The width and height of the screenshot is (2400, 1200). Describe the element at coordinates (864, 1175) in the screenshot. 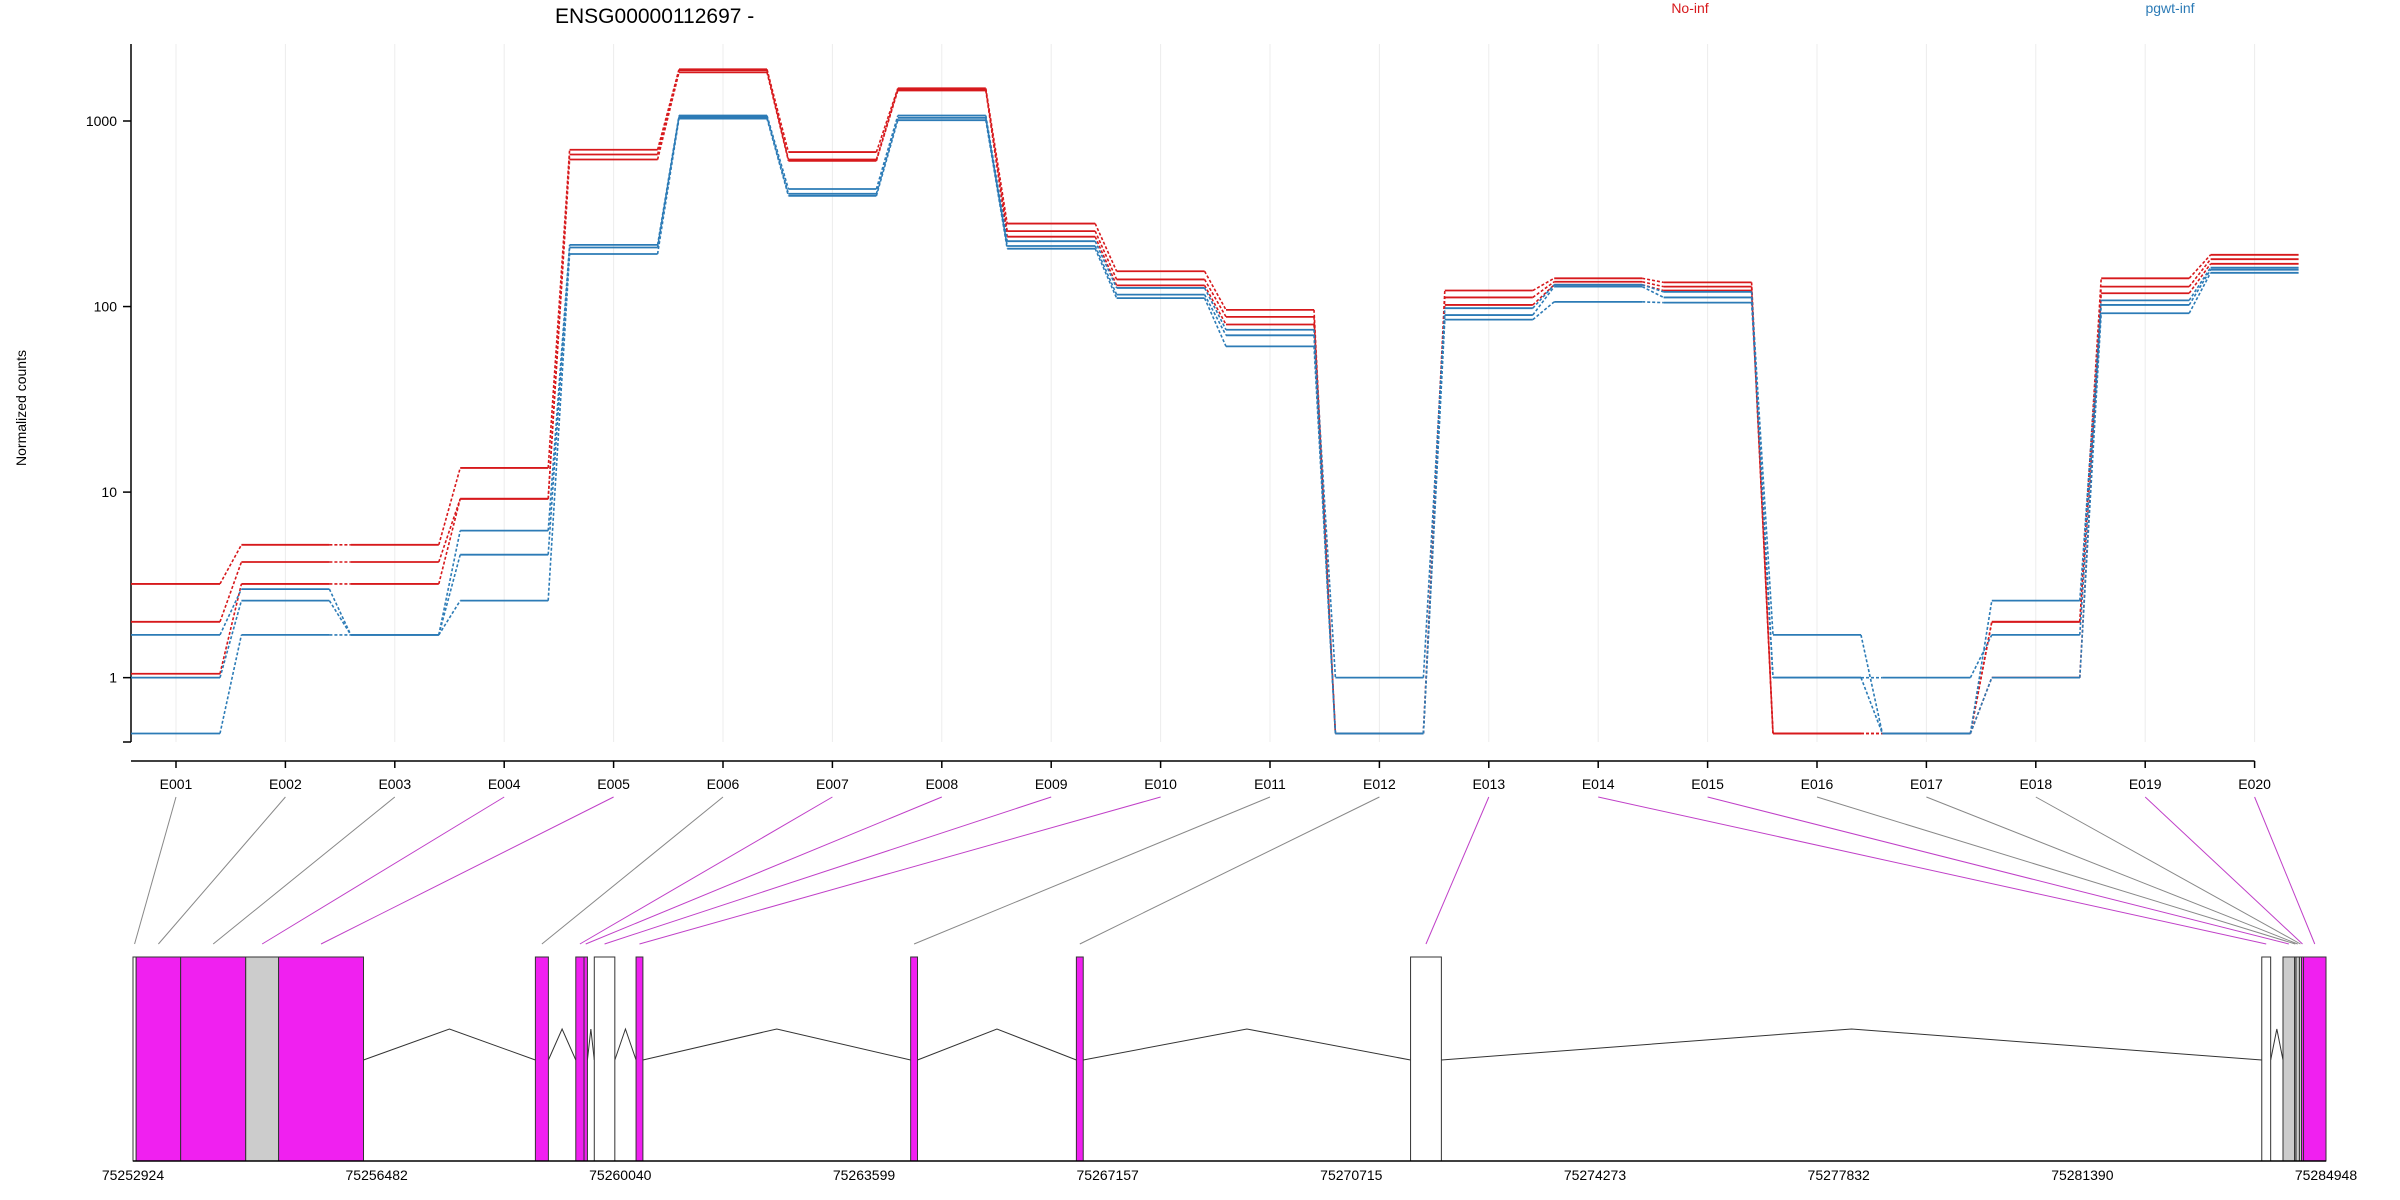

I see `coordinate-label: 75263599` at that location.